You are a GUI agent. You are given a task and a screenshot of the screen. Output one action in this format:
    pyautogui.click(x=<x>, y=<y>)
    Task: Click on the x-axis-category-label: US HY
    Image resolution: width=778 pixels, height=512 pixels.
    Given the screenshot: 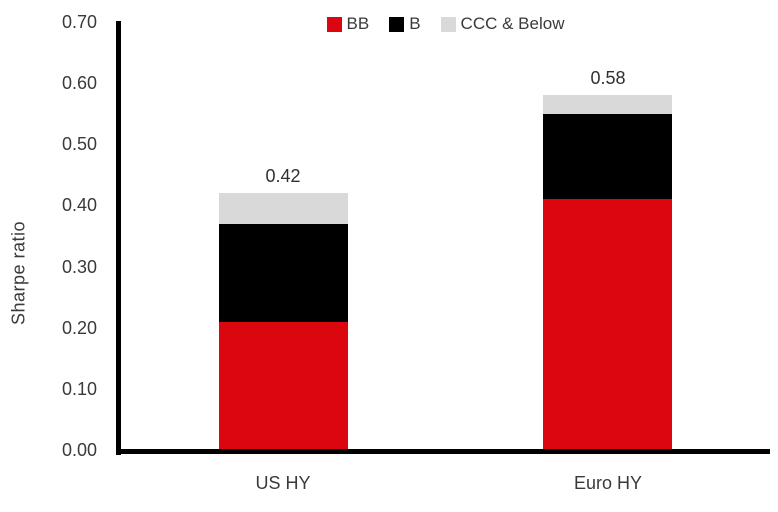 What is the action you would take?
    pyautogui.click(x=283, y=483)
    